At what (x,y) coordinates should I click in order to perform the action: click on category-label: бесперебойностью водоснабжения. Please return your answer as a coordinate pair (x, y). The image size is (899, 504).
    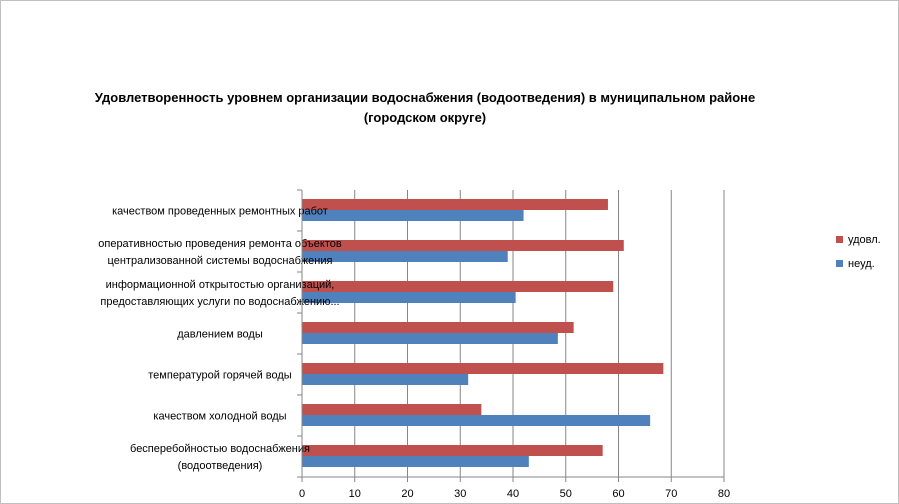
    Looking at the image, I should click on (220, 449).